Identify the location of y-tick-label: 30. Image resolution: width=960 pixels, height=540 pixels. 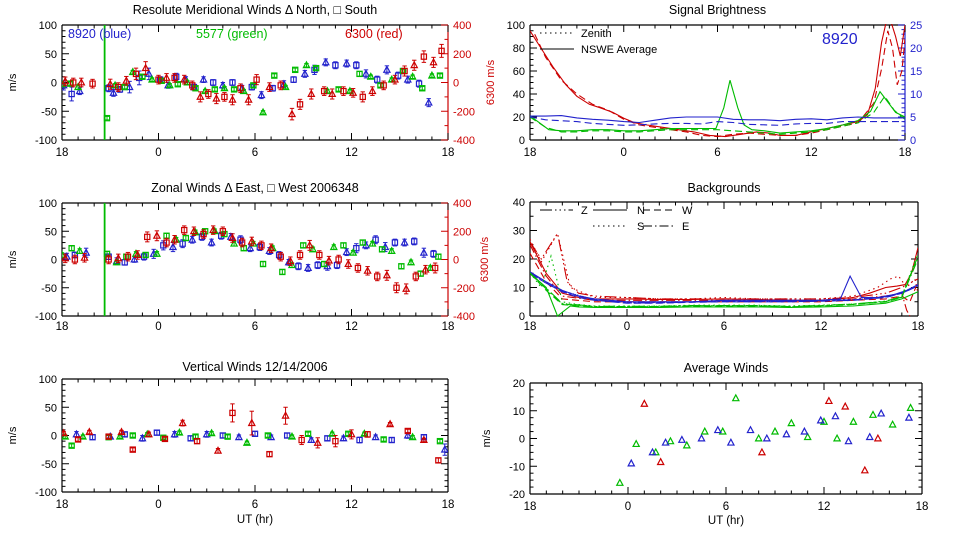
(519, 232).